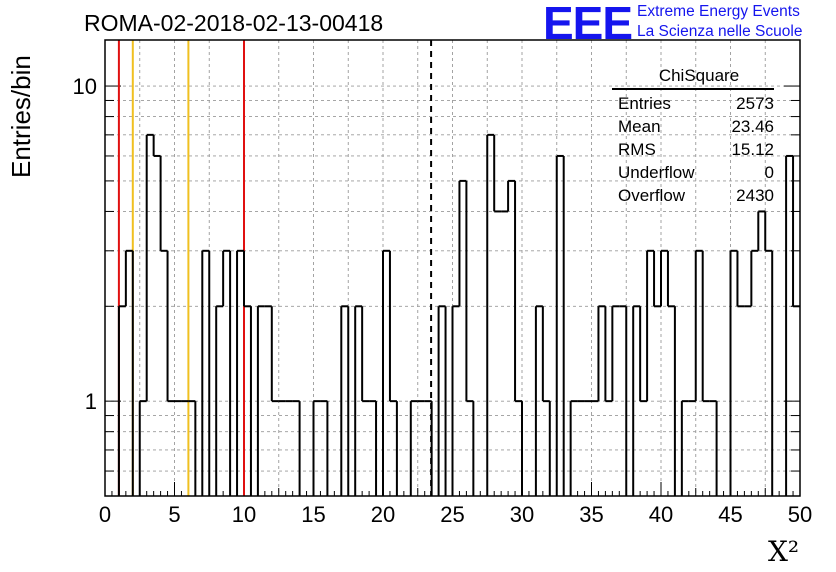 This screenshot has height=572, width=836. I want to click on stats-row-underflow: Underflow 0, so click(693, 172).